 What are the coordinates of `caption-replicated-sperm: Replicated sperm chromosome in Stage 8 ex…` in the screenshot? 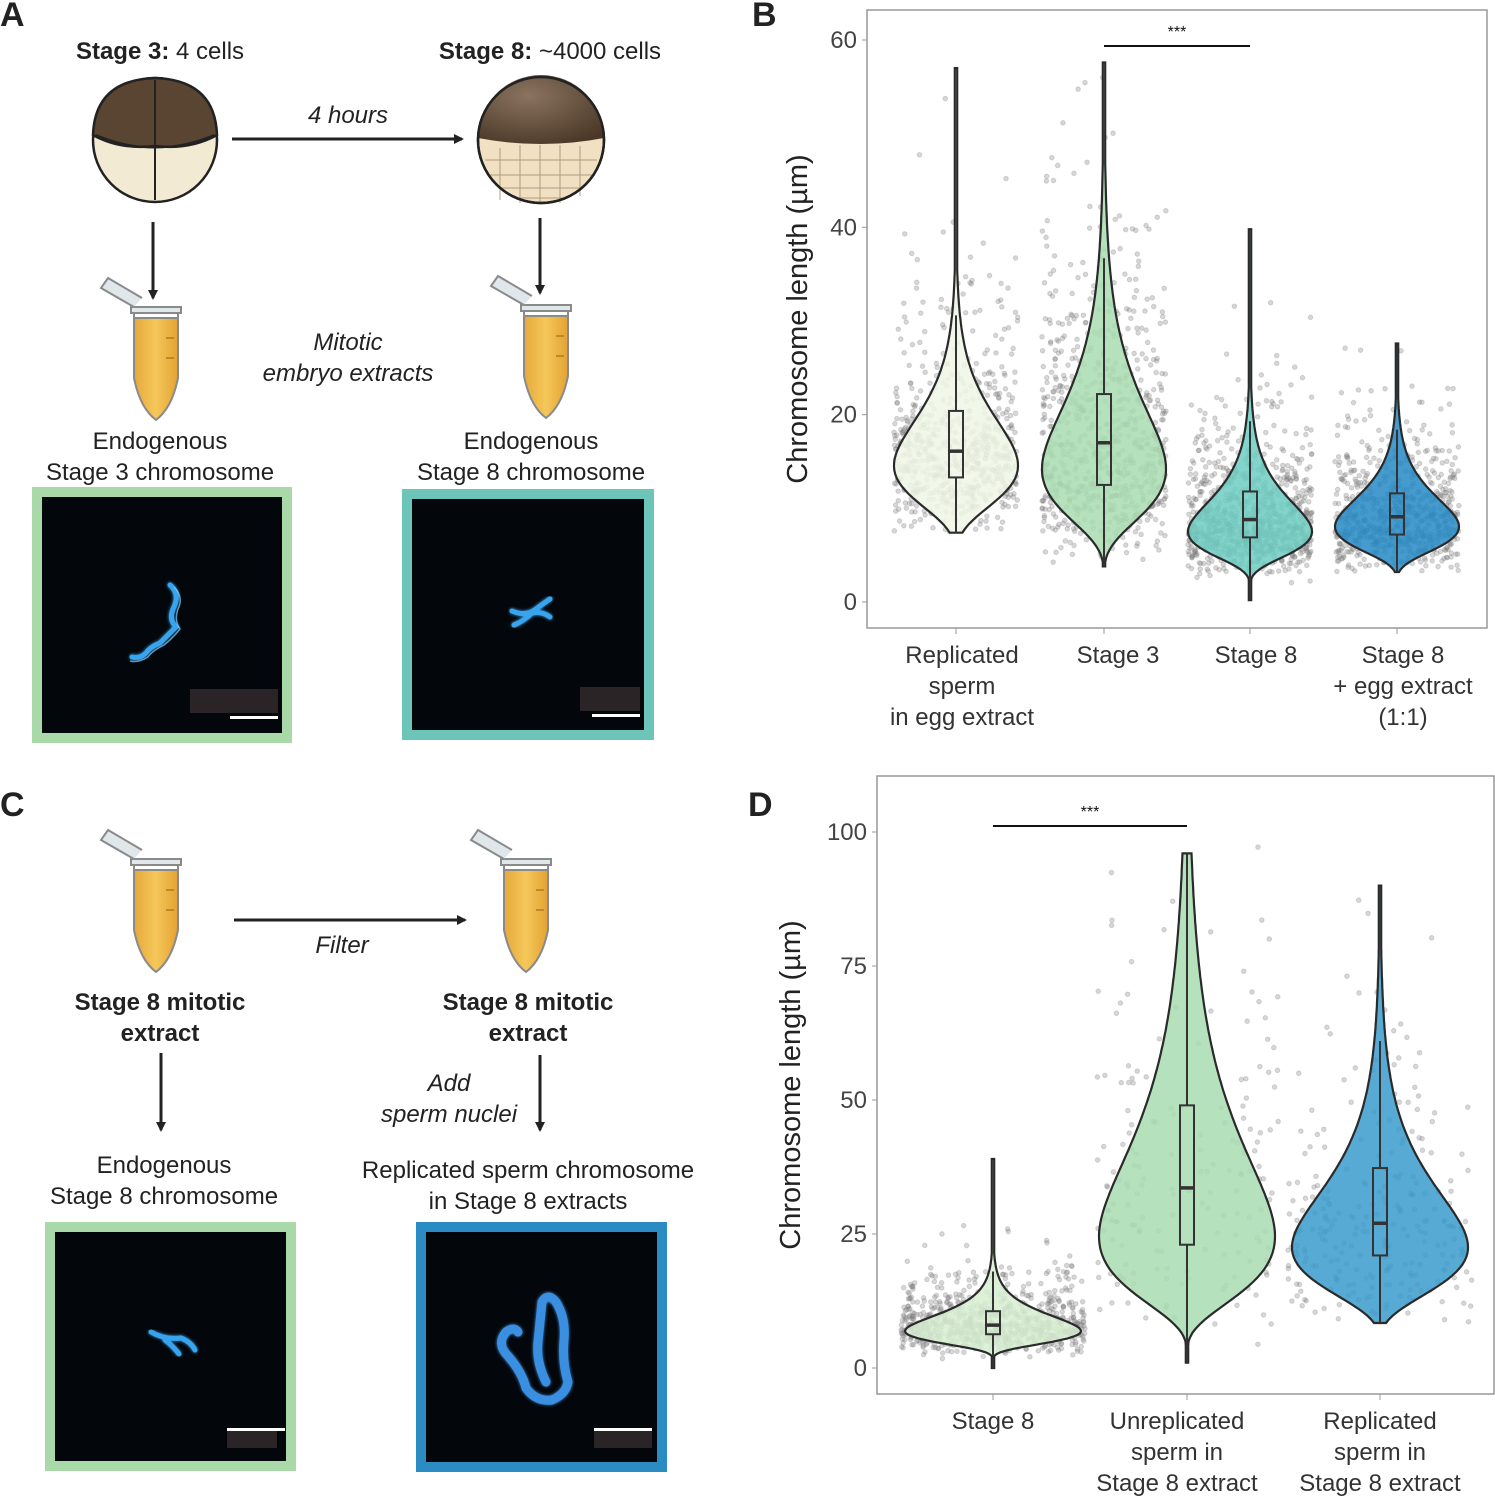 It's located at (528, 1186).